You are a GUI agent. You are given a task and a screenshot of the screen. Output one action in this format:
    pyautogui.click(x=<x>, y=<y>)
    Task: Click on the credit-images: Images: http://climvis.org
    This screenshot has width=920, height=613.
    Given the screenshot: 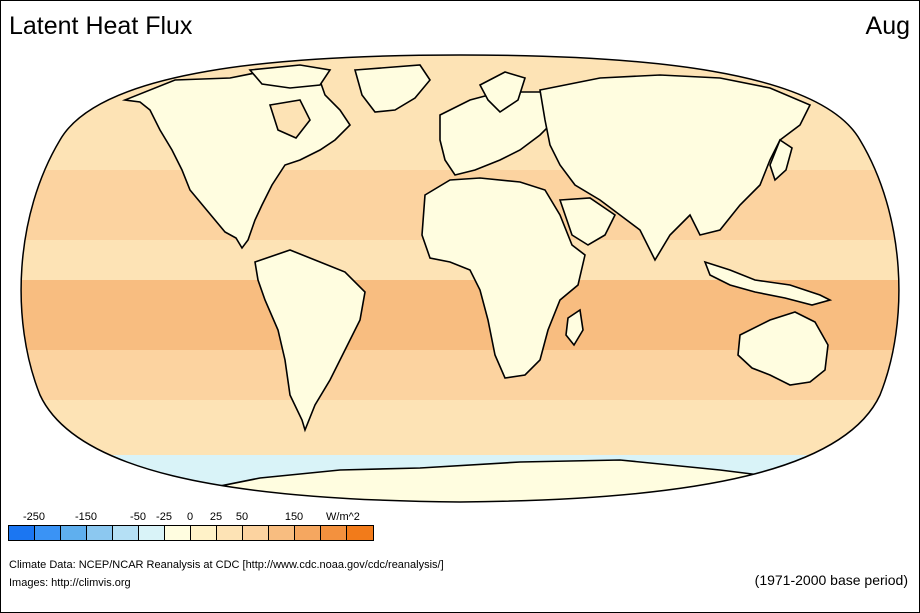 What is the action you would take?
    pyautogui.click(x=70, y=583)
    